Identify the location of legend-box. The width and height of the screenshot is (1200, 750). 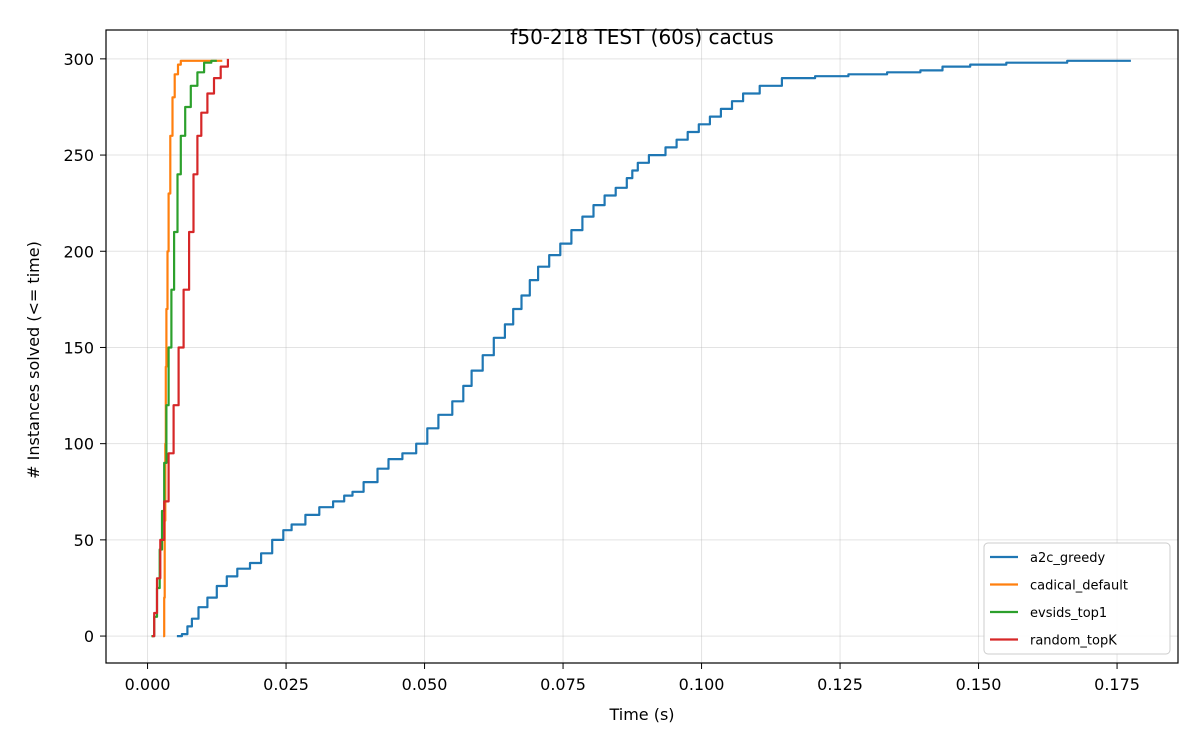
(1077, 598).